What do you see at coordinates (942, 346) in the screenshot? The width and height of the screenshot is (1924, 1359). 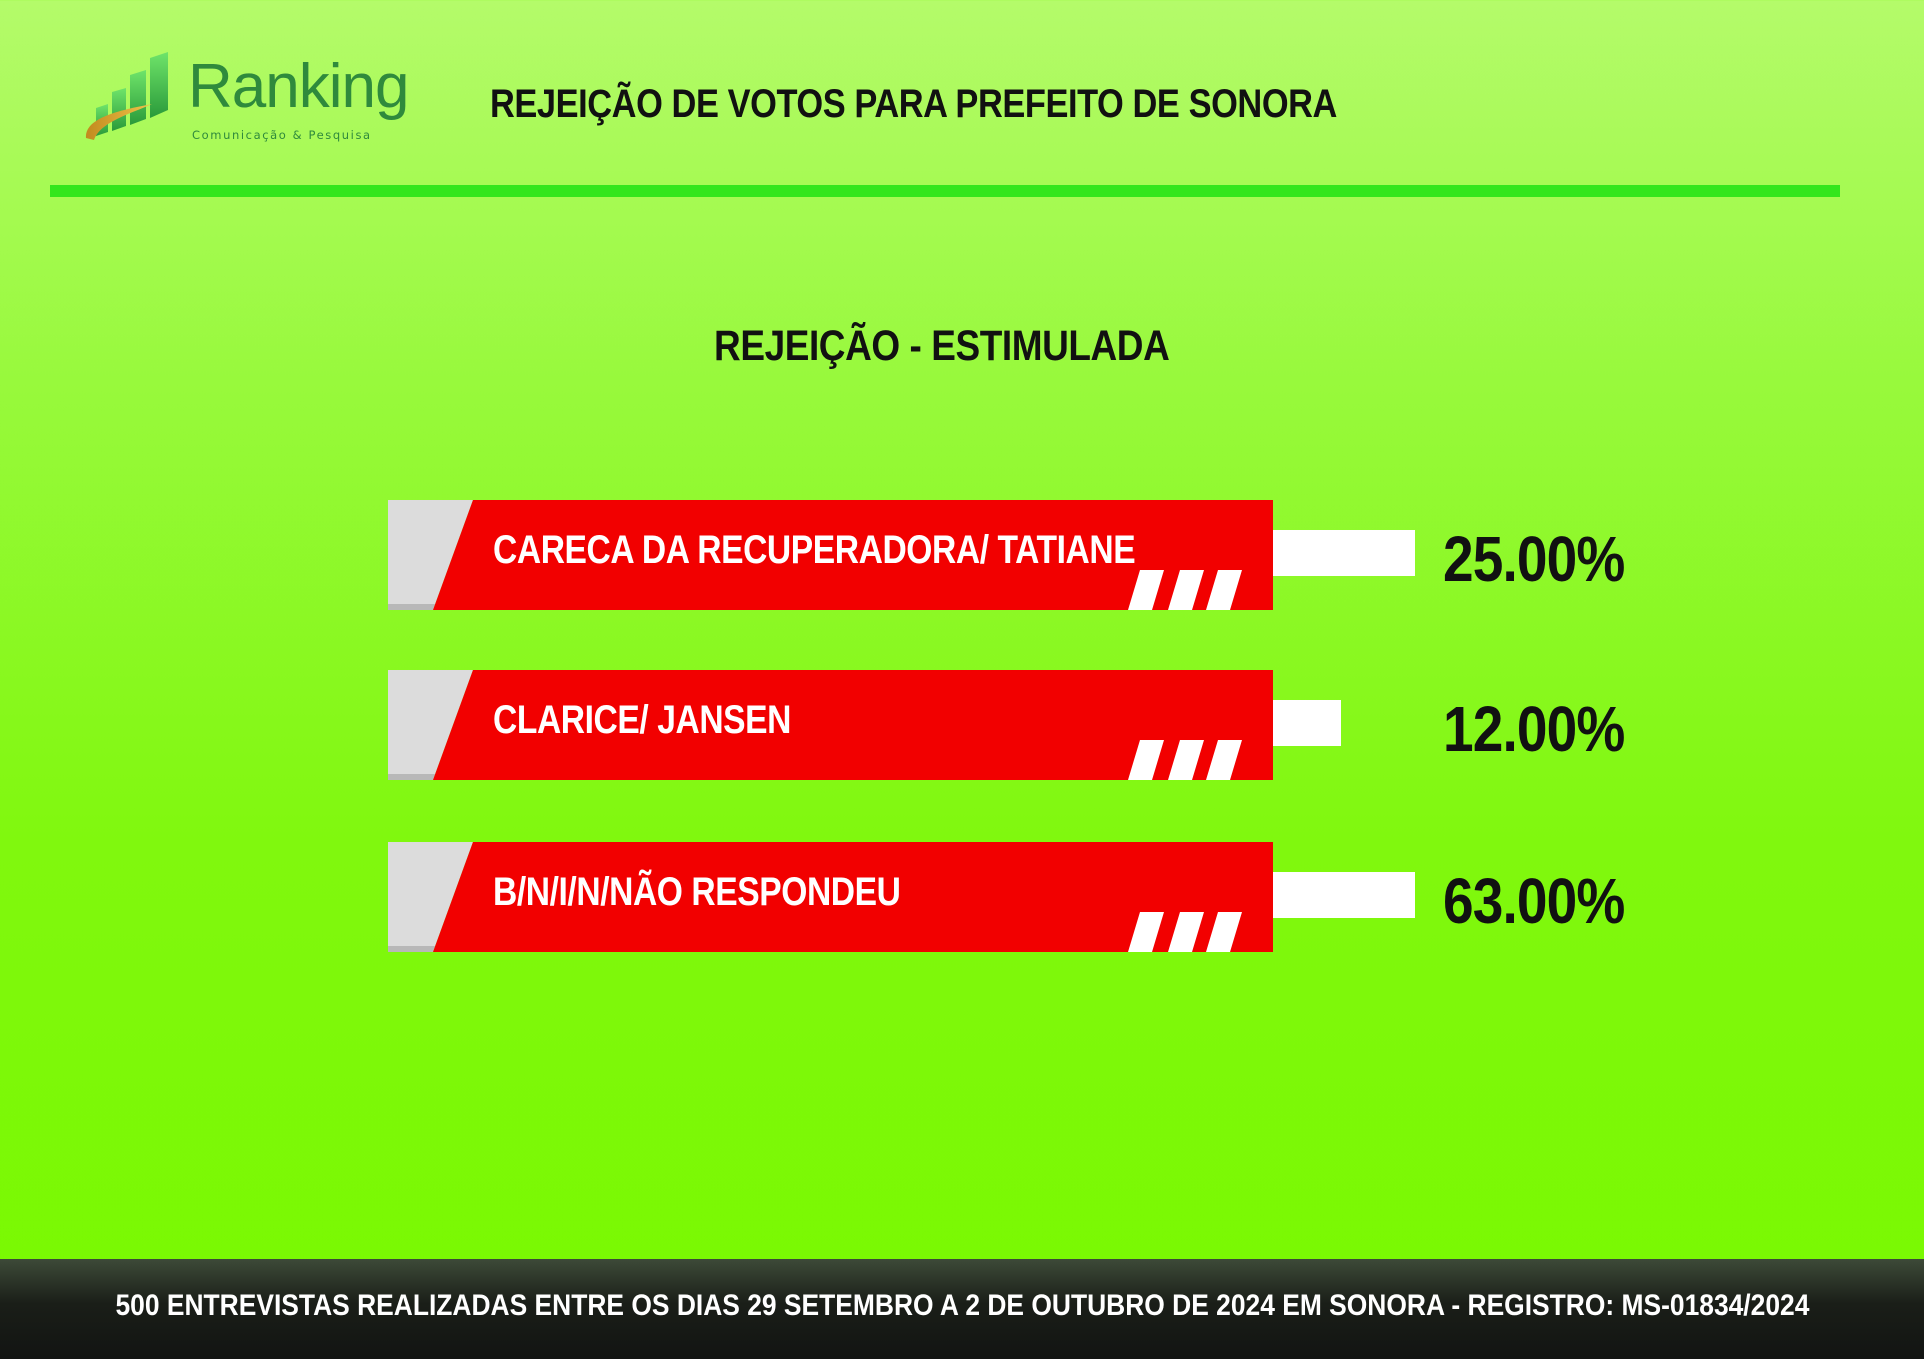 I see `chart-title-text: REJEIÇÃO - ESTIMULADA` at bounding box center [942, 346].